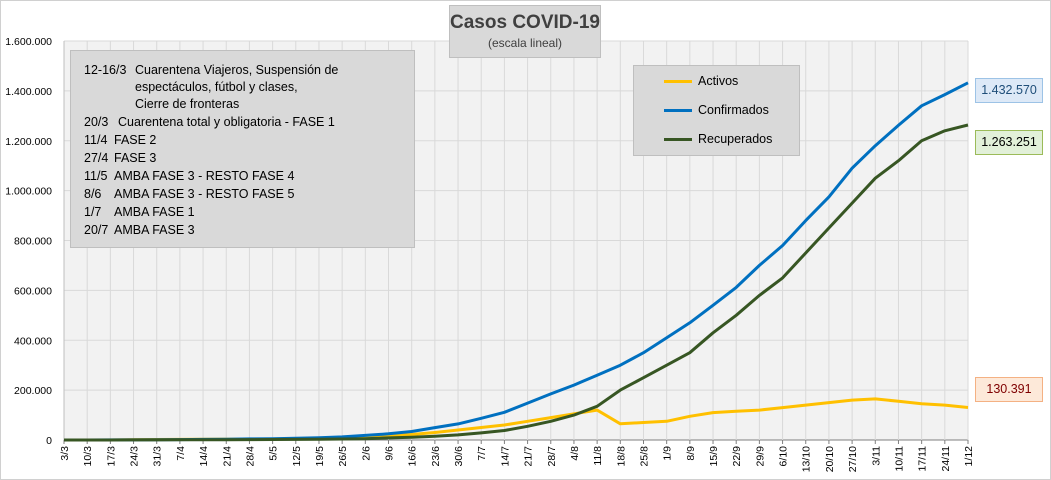 This screenshot has width=1051, height=480. I want to click on annotation-line: 27/4 FASE 3, so click(120, 158).